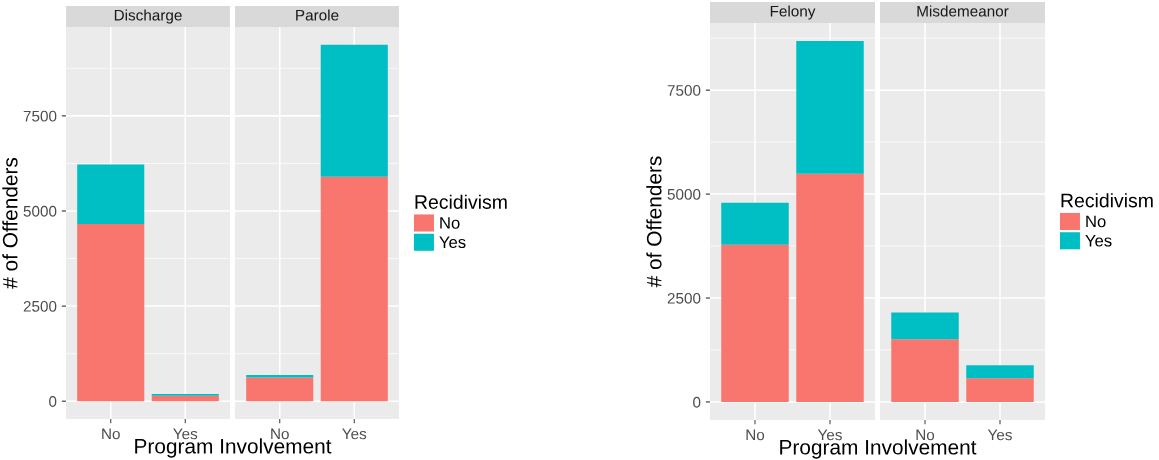 The image size is (1159, 460). Describe the element at coordinates (793, 12) in the screenshot. I see `chart-title: Felony` at that location.